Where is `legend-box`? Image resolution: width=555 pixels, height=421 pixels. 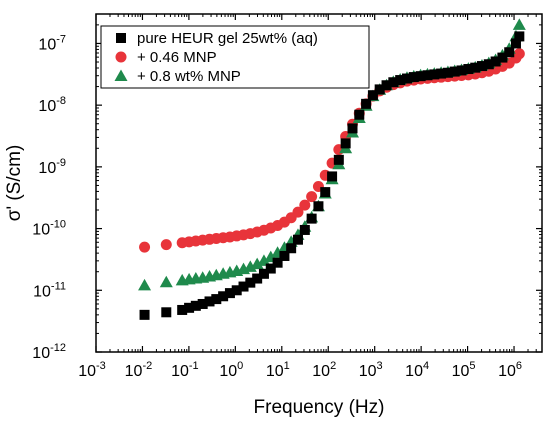 legend-box is located at coordinates (235, 57).